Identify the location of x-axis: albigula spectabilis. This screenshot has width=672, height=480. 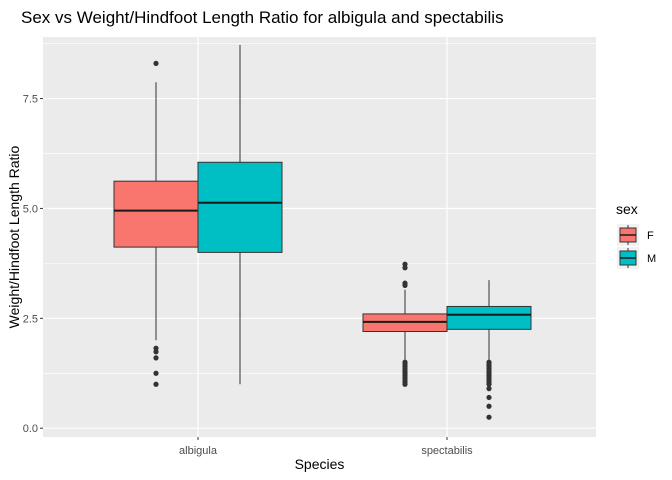
(326, 447).